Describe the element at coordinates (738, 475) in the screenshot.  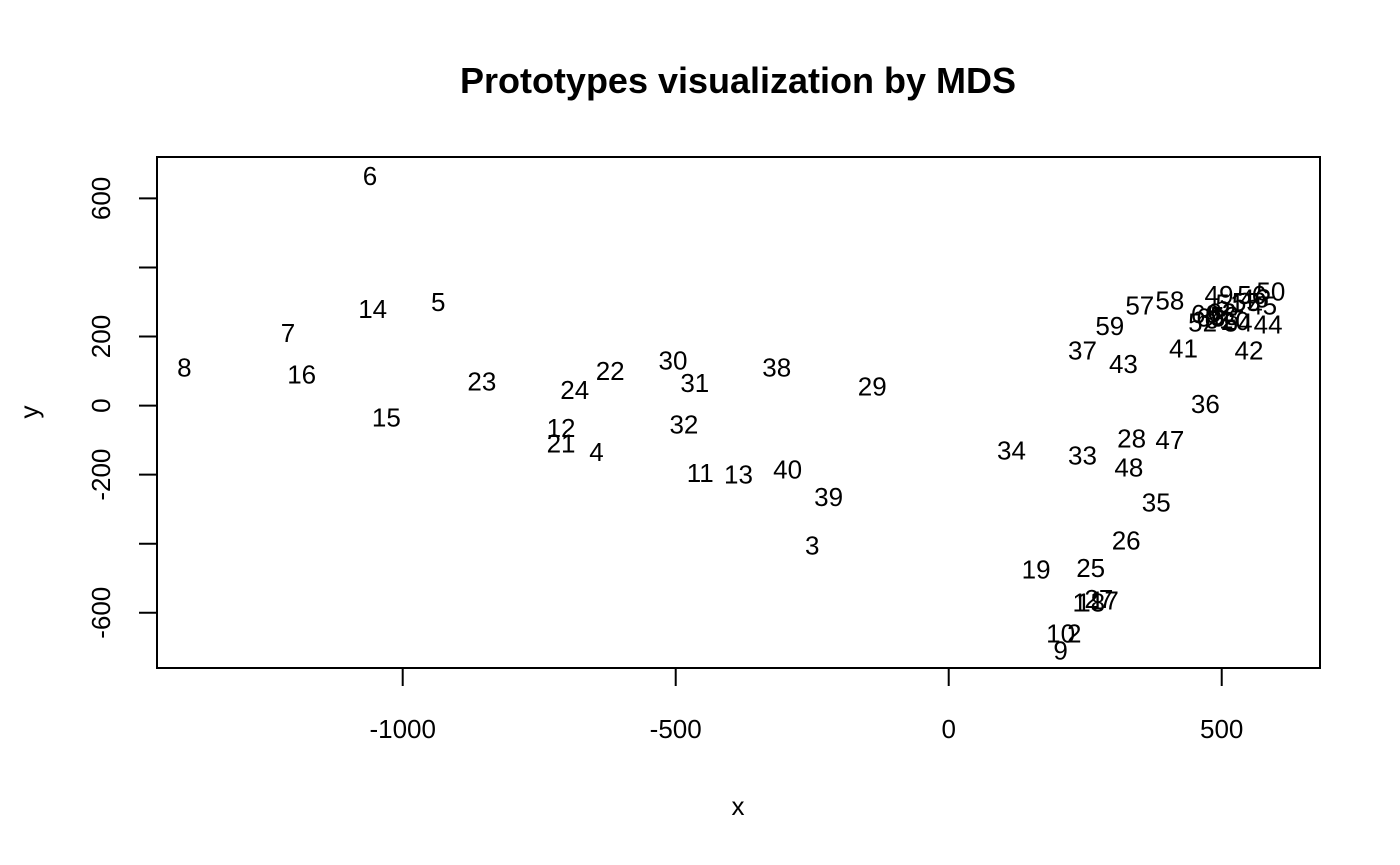
I see `point-label: 13` at that location.